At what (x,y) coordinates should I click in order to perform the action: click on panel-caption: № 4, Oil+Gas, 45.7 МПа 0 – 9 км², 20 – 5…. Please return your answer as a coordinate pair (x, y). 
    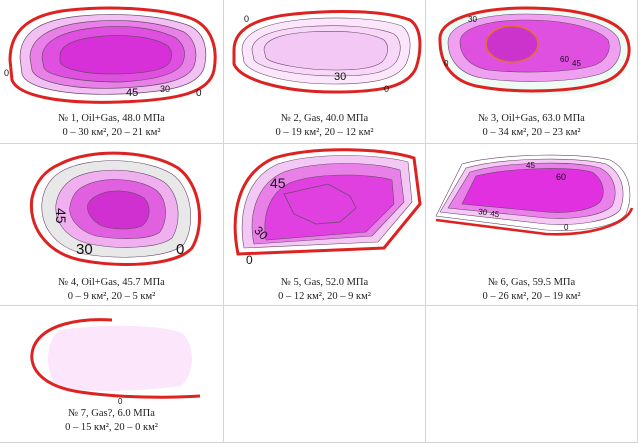
    Looking at the image, I should click on (111, 290).